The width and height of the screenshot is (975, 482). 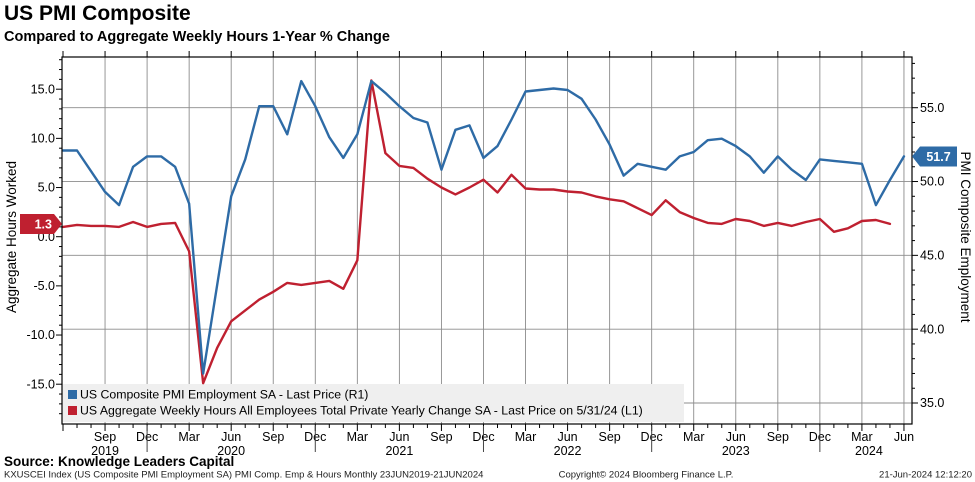 I want to click on legend-box, so click(x=373, y=403).